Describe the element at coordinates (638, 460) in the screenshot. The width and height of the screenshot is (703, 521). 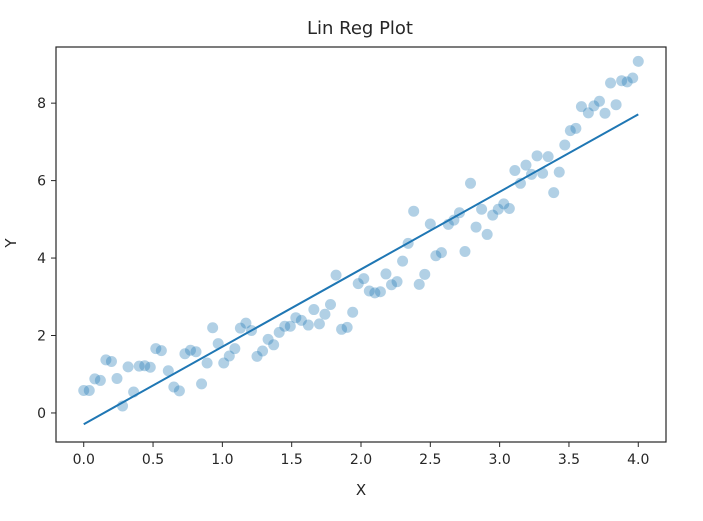
I see `x-tick-label: 4.0` at that location.